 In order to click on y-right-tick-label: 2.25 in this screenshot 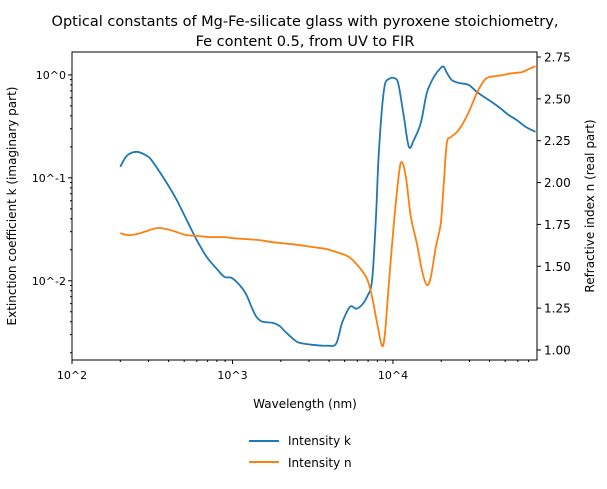, I will do `click(557, 141)`.